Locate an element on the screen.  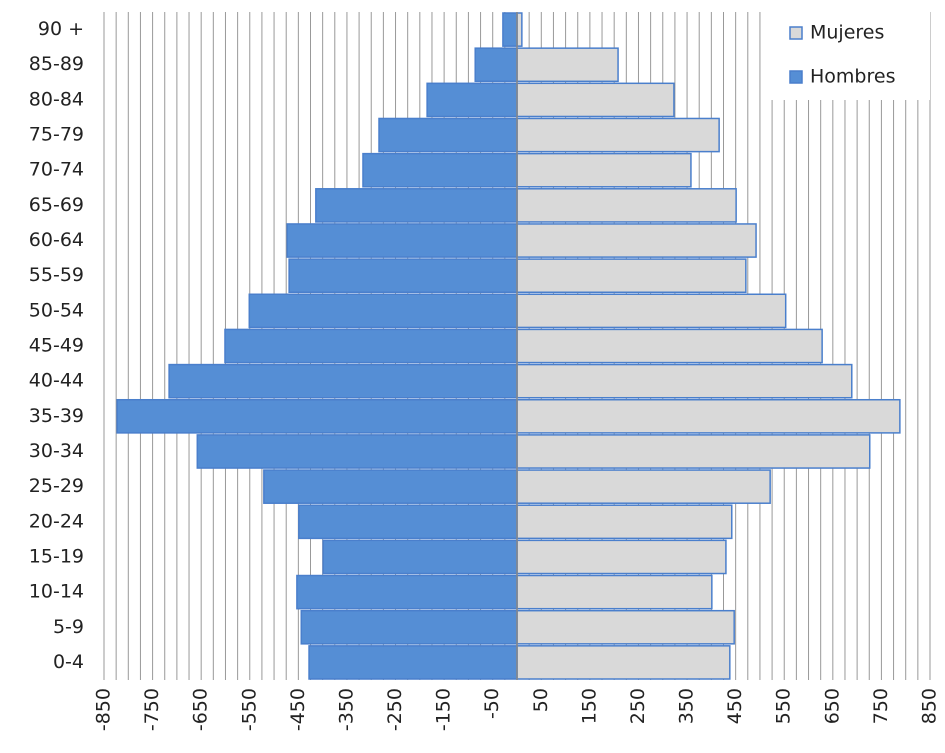
y-tick-label: 5-9 is located at coordinates (68, 627).